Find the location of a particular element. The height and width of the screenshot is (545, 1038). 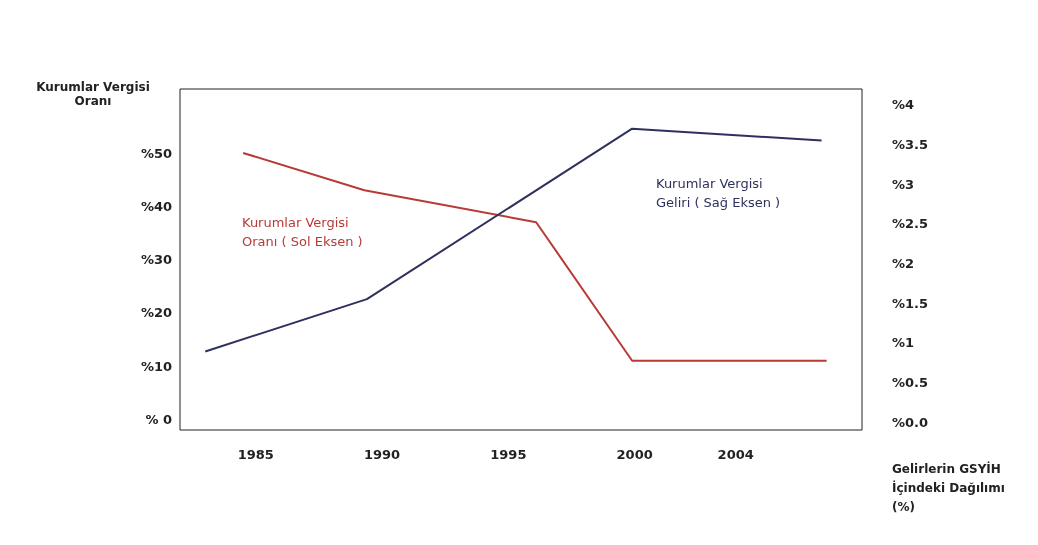

y2-tick-label: %0.0 is located at coordinates (910, 422).